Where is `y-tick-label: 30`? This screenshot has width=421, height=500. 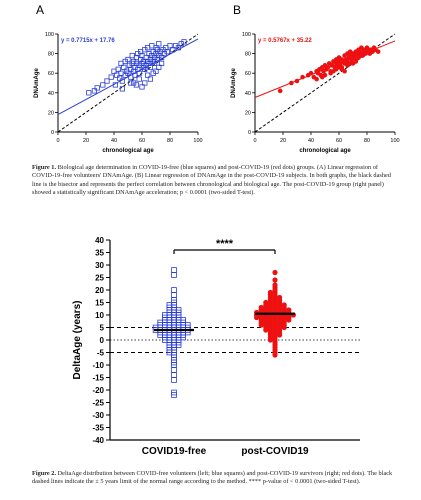
y-tick-label: 30 is located at coordinates (99, 265).